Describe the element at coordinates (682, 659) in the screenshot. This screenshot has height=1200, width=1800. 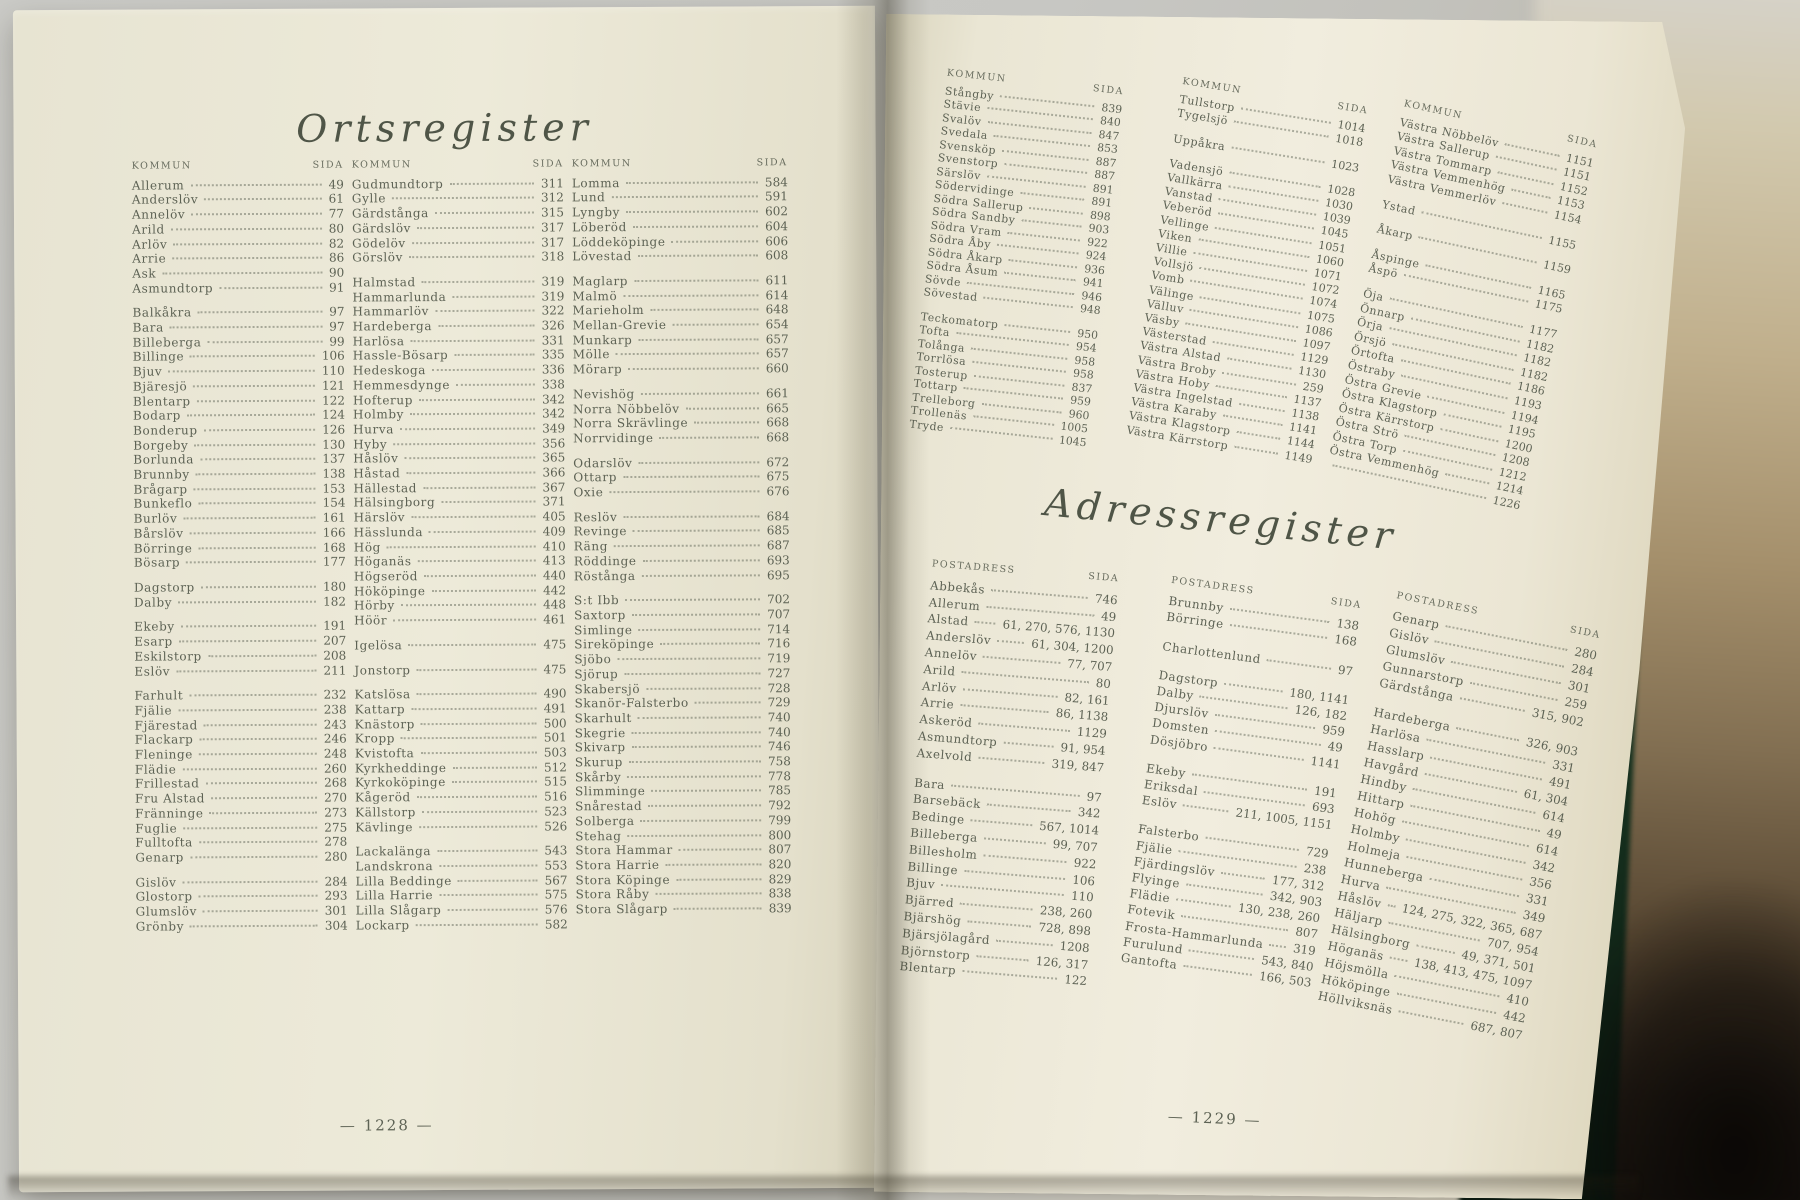
I see `register-entry: Sjöbo 719` at that location.